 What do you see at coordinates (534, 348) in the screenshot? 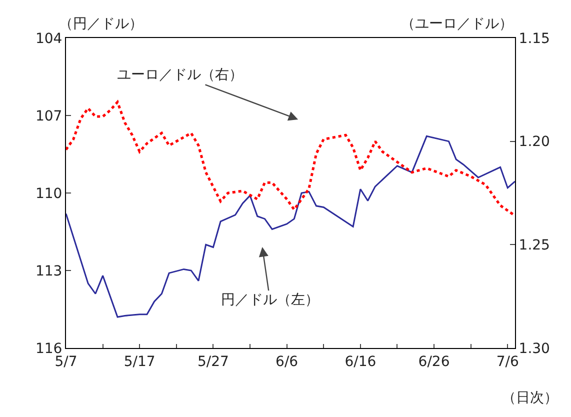
I see `y2-tick-label: 1.30` at bounding box center [534, 348].